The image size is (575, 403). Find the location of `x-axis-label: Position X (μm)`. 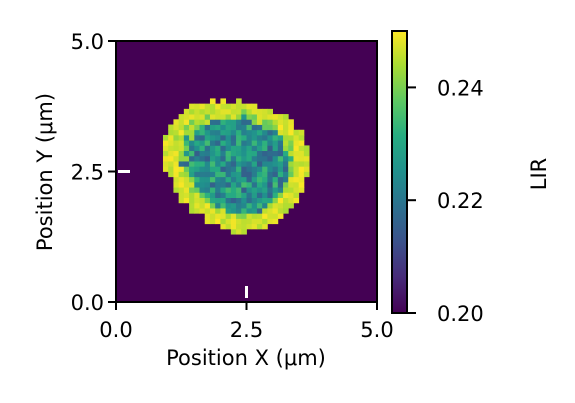

x-axis-label: Position X (μm) is located at coordinates (246, 358).